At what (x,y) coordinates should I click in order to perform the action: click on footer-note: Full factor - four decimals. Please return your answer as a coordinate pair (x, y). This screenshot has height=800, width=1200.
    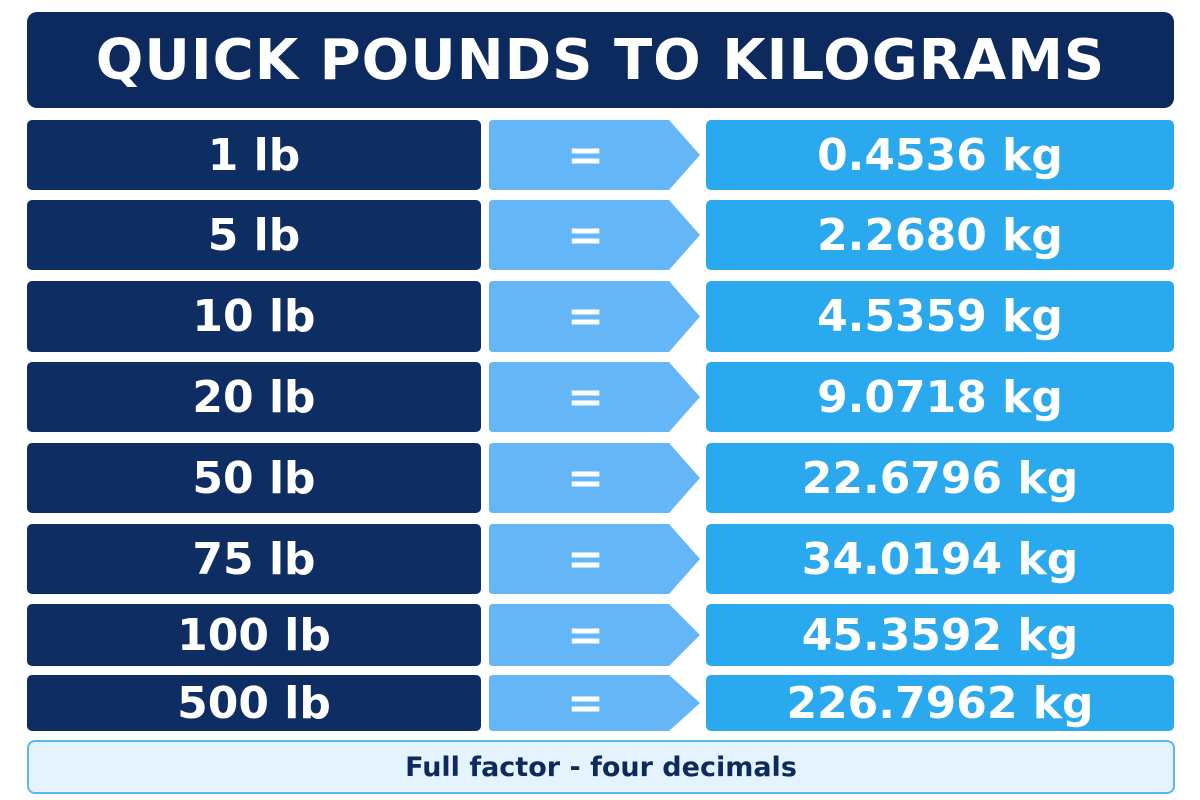
    Looking at the image, I should click on (601, 767).